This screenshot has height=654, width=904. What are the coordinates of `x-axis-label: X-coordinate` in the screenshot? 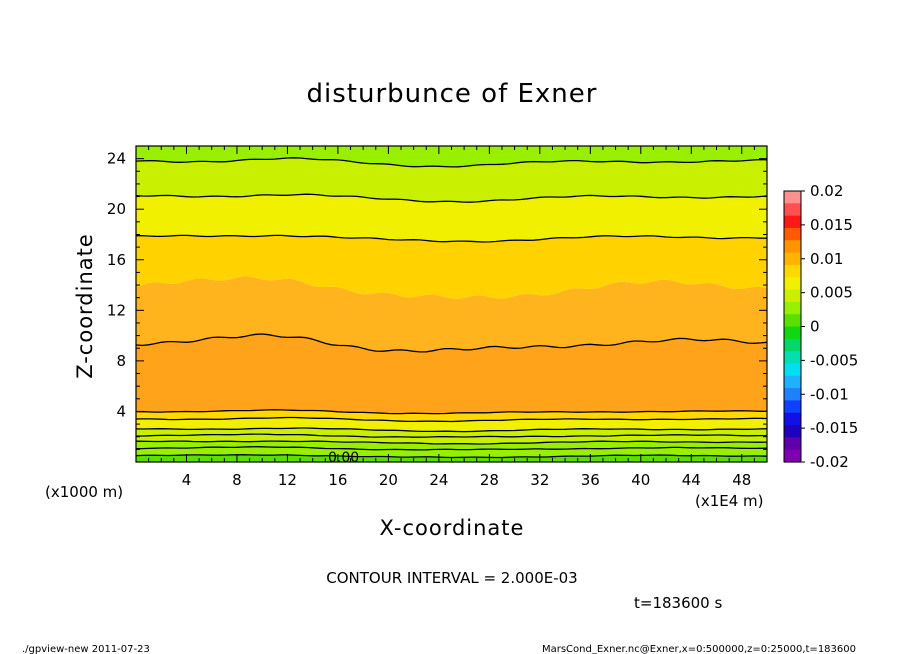 It's located at (452, 528).